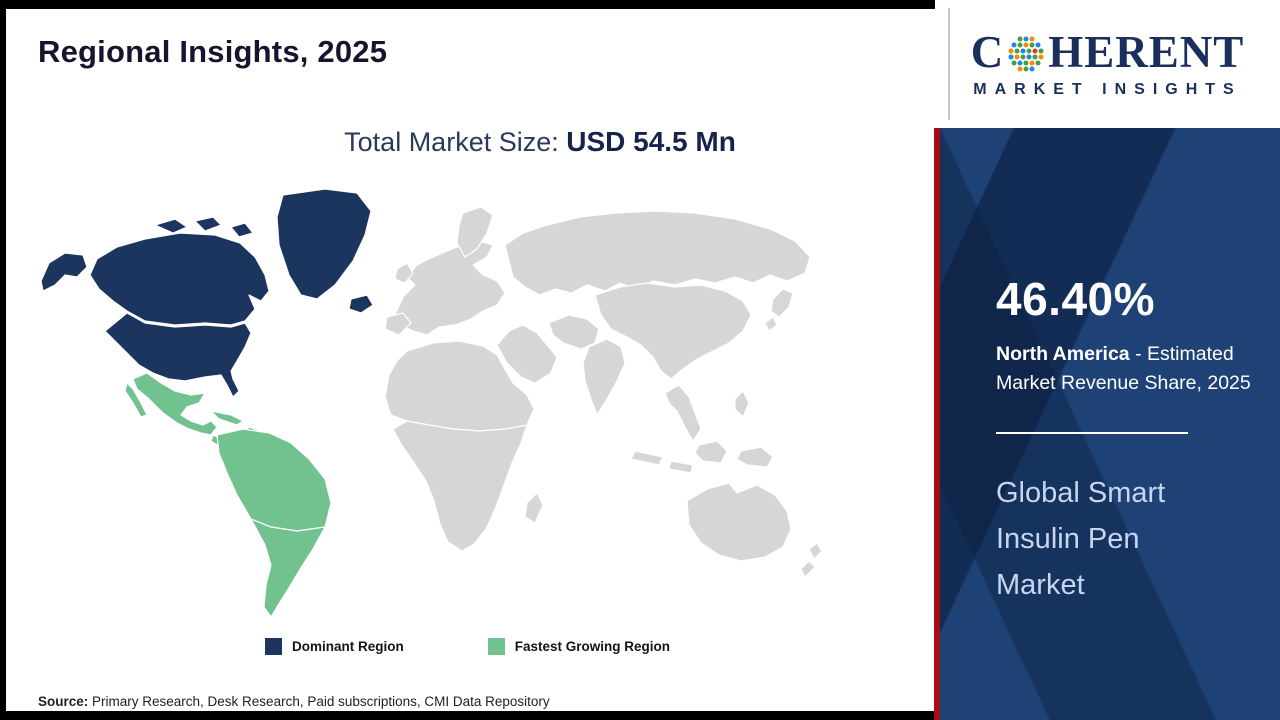  Describe the element at coordinates (683, 413) in the screenshot. I see `southeast-asia` at that location.